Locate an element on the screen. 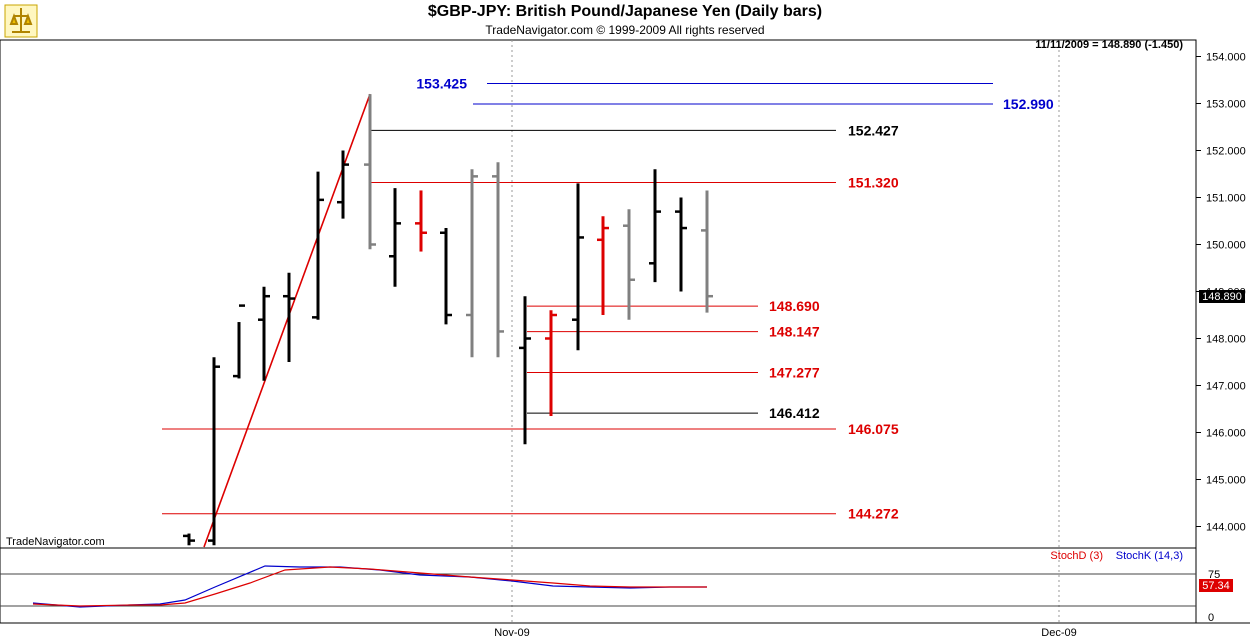 The image size is (1250, 643). stoch-tick-75: 75 is located at coordinates (1214, 575).